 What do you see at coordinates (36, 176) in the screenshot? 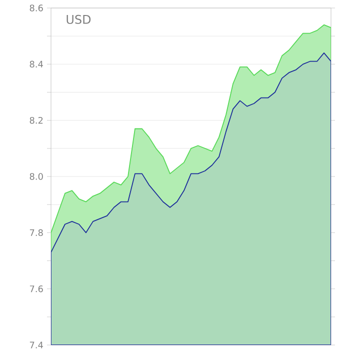
I see `y-tick-label: 8.0` at bounding box center [36, 176].